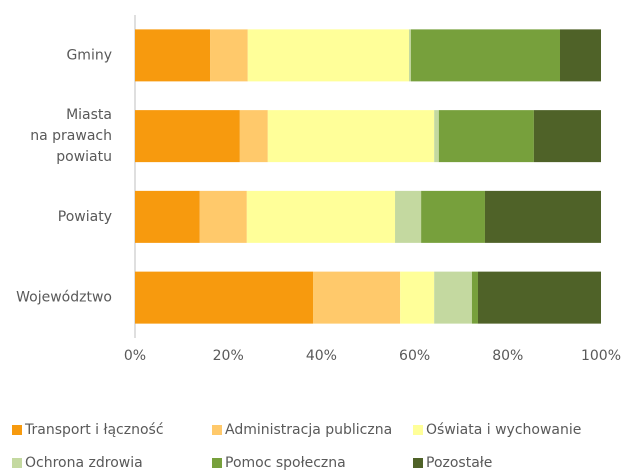  I want to click on y-tick-label: Województwo, so click(64, 298).